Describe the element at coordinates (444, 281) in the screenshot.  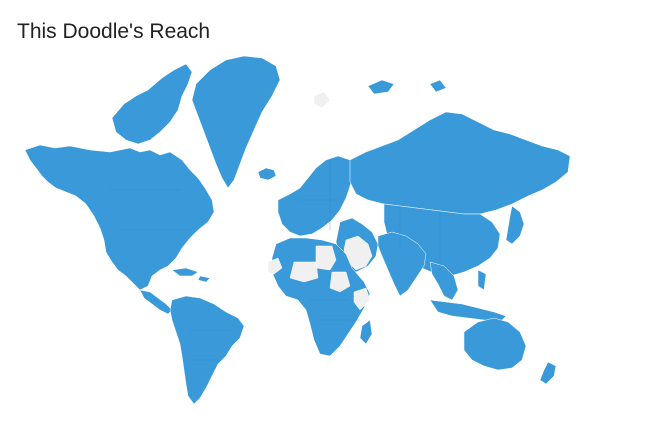
I see `region-southeast-asia` at that location.